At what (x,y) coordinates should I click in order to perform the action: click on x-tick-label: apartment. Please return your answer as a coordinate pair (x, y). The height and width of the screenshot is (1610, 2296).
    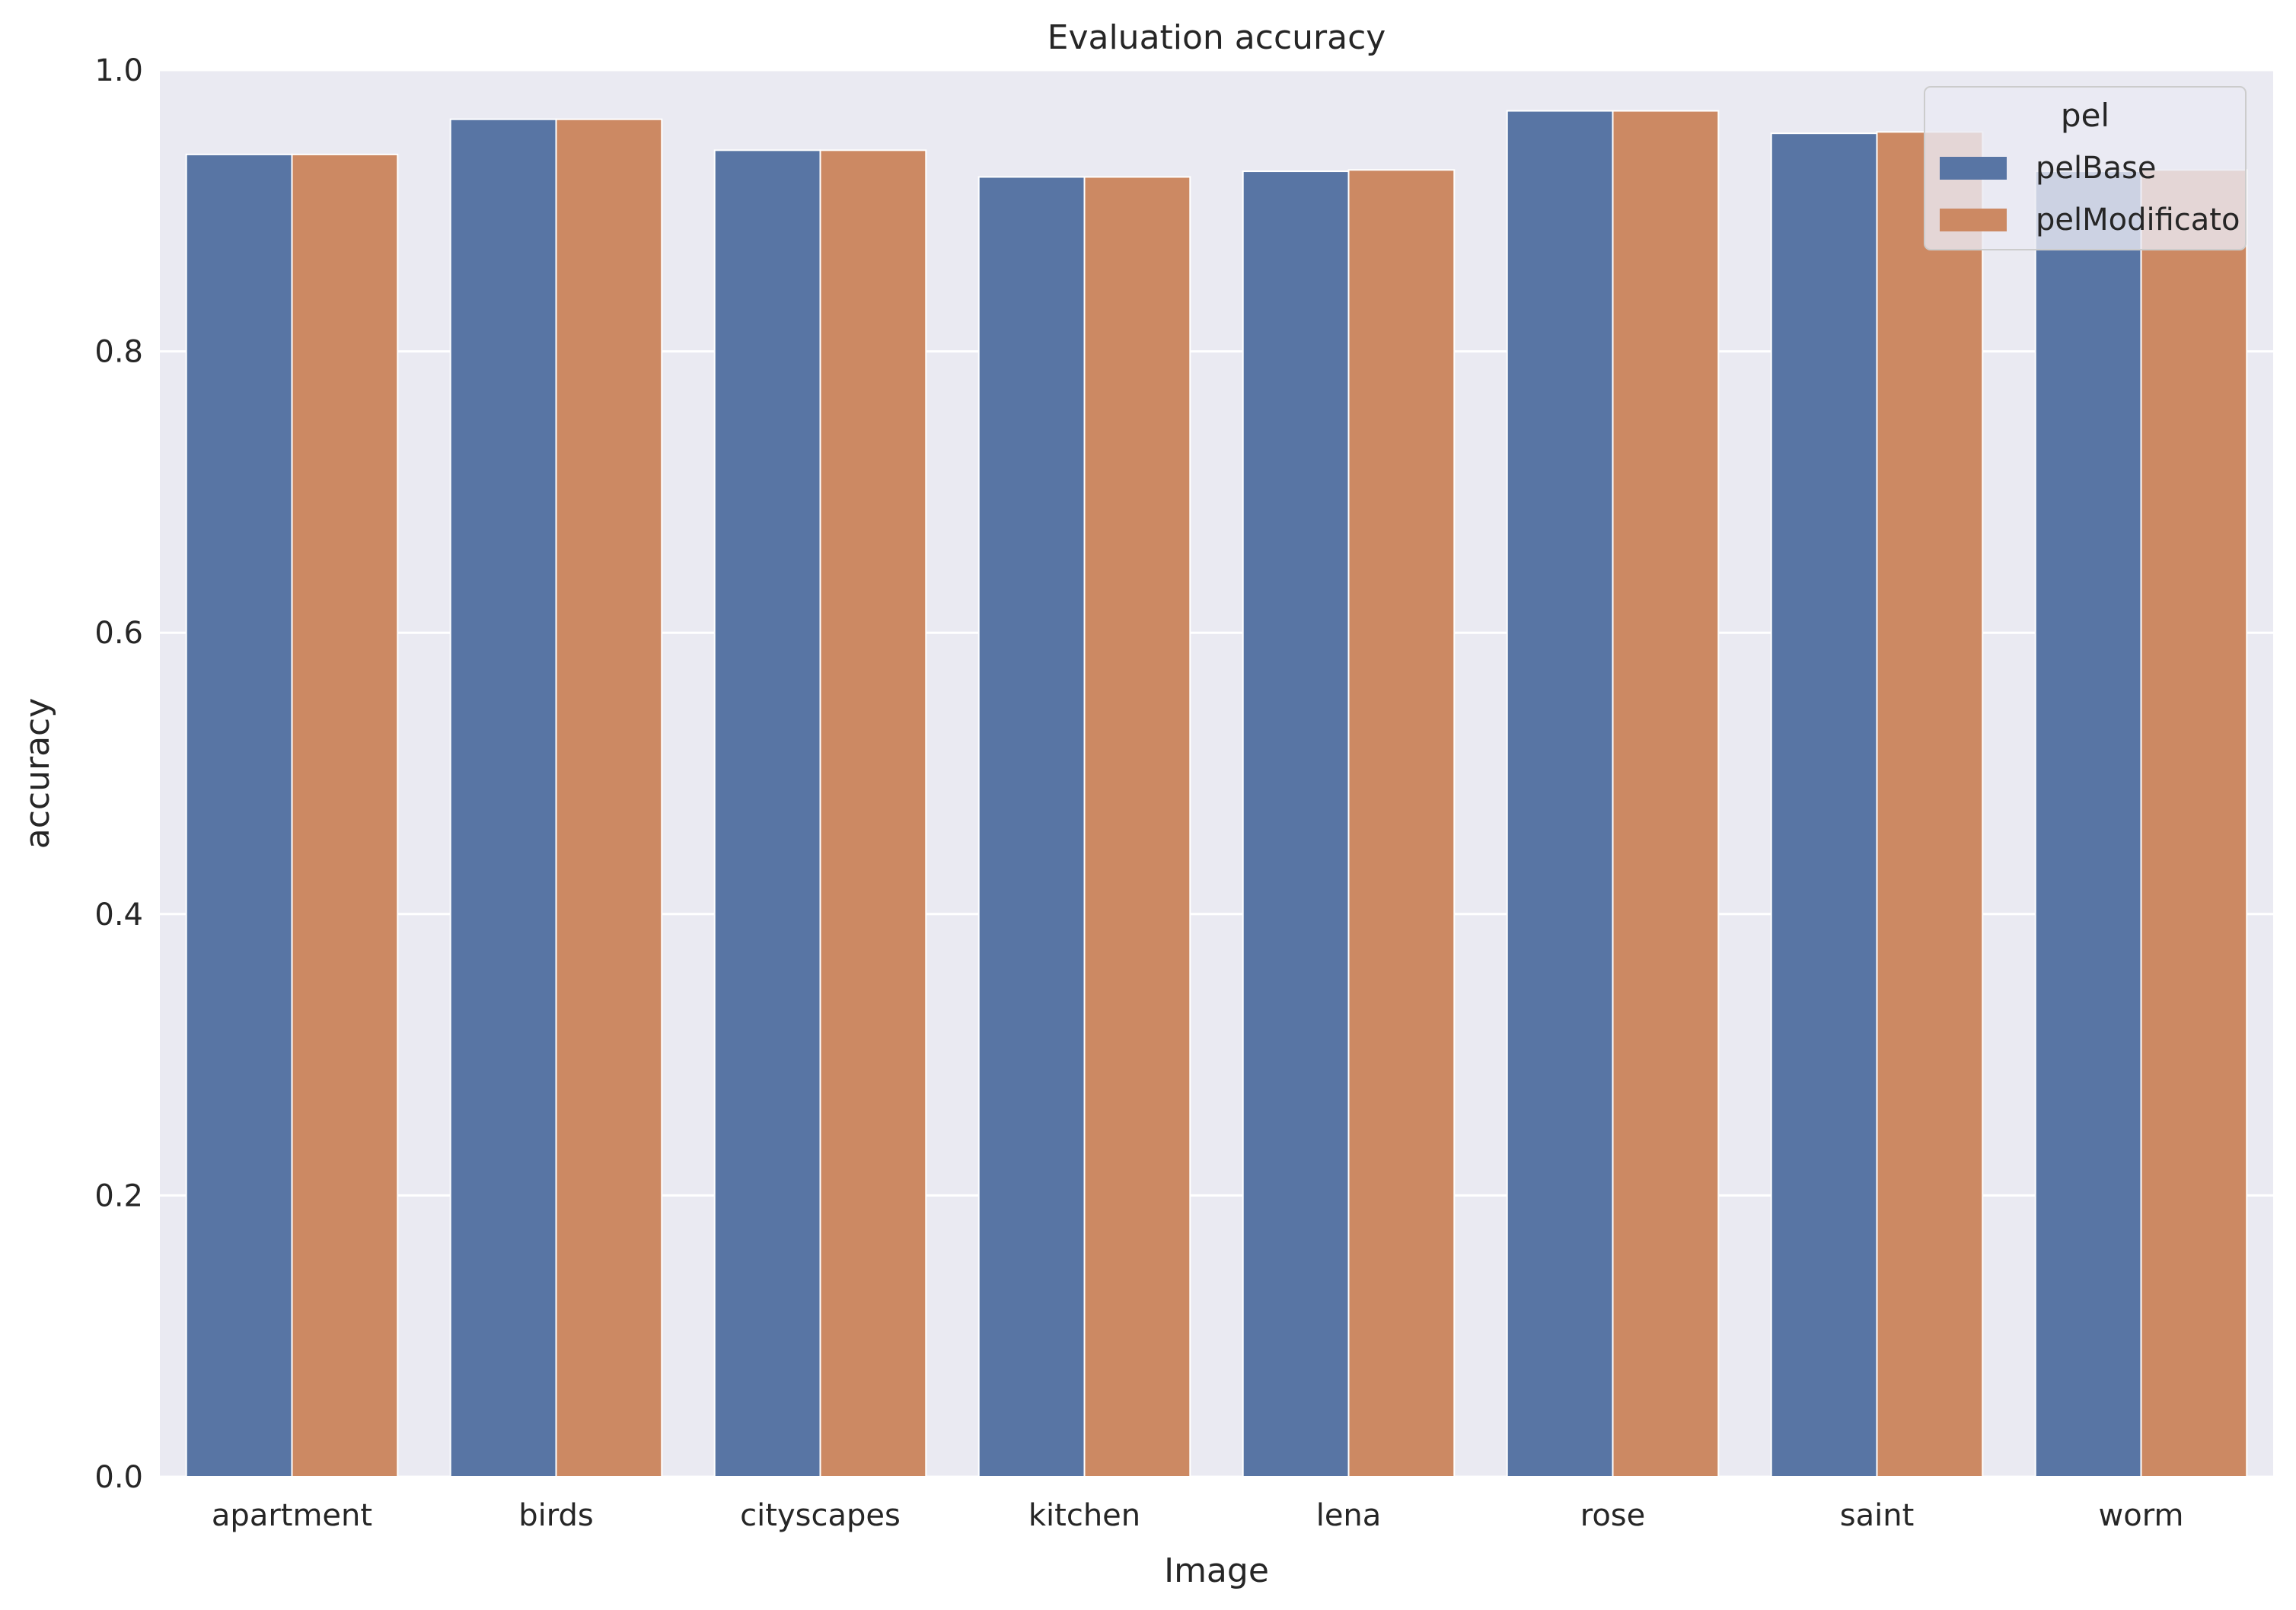
    Looking at the image, I should click on (292, 1515).